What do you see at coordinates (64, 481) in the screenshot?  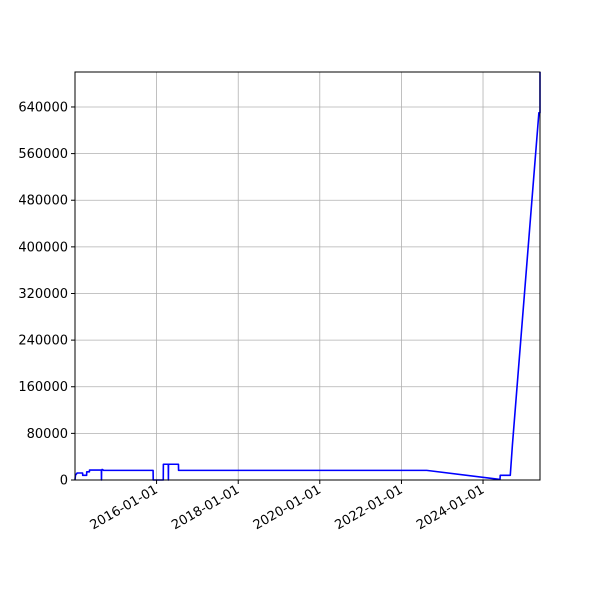 I see `y-tick-label: 0` at bounding box center [64, 481].